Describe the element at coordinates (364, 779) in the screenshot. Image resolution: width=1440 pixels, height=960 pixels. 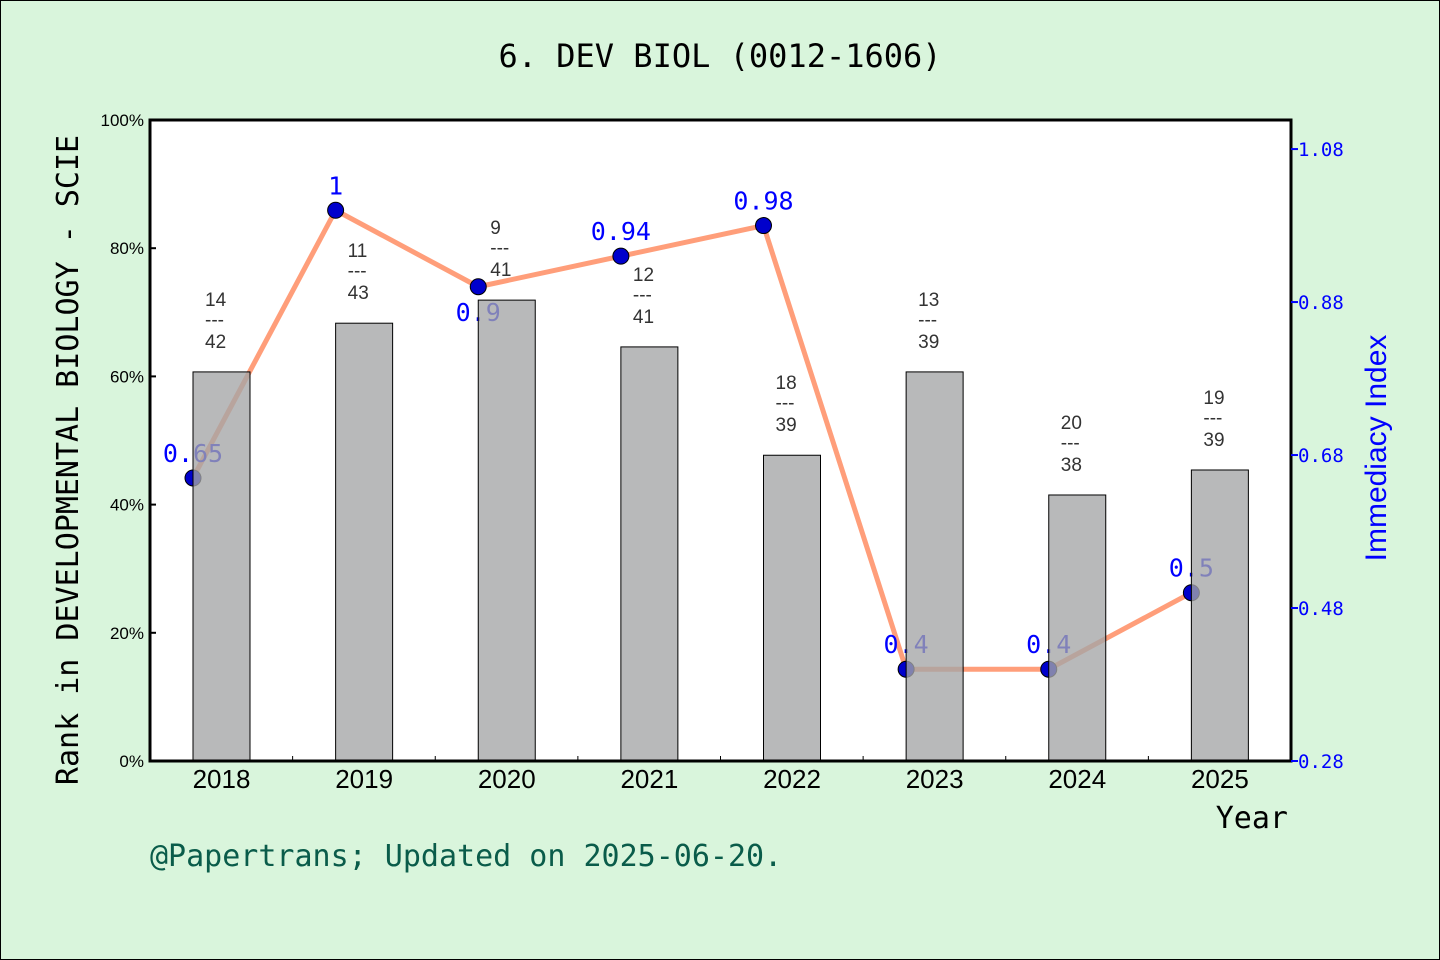
I see `x-tick-label: 2019` at that location.